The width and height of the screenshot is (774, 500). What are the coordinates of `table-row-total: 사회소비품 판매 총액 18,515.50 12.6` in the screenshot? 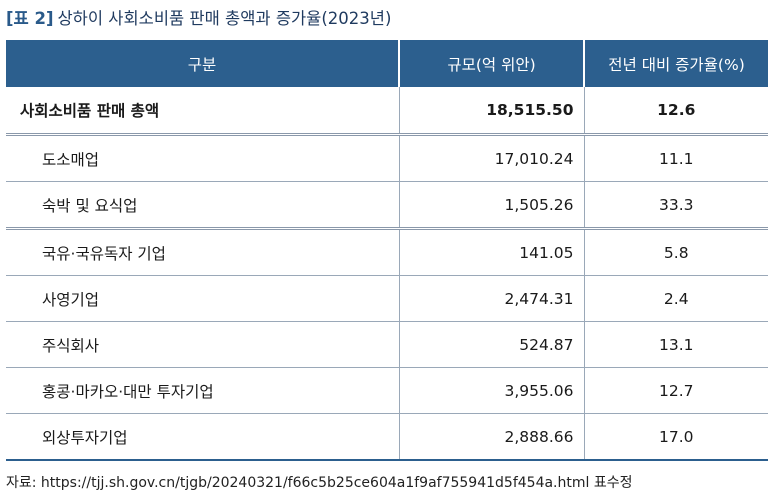 It's located at (387, 111).